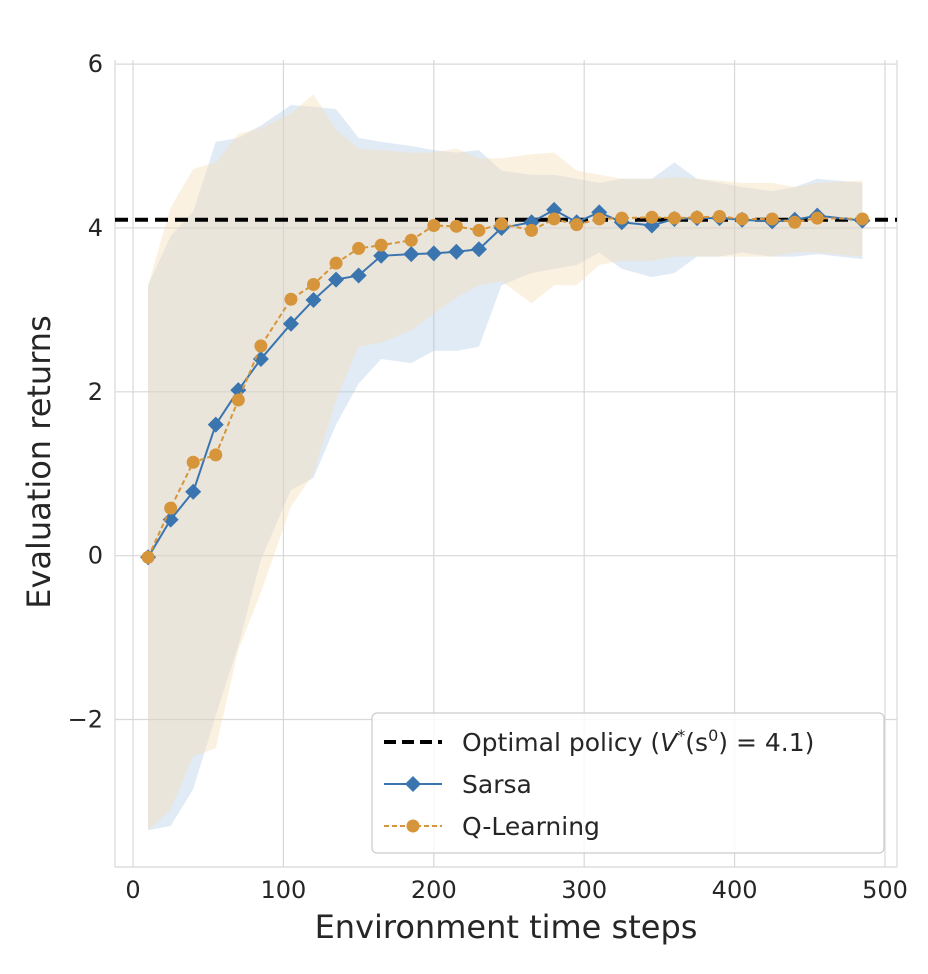 This screenshot has width=928, height=974. Describe the element at coordinates (132, 890) in the screenshot. I see `x-tick-label-0: 0` at that location.